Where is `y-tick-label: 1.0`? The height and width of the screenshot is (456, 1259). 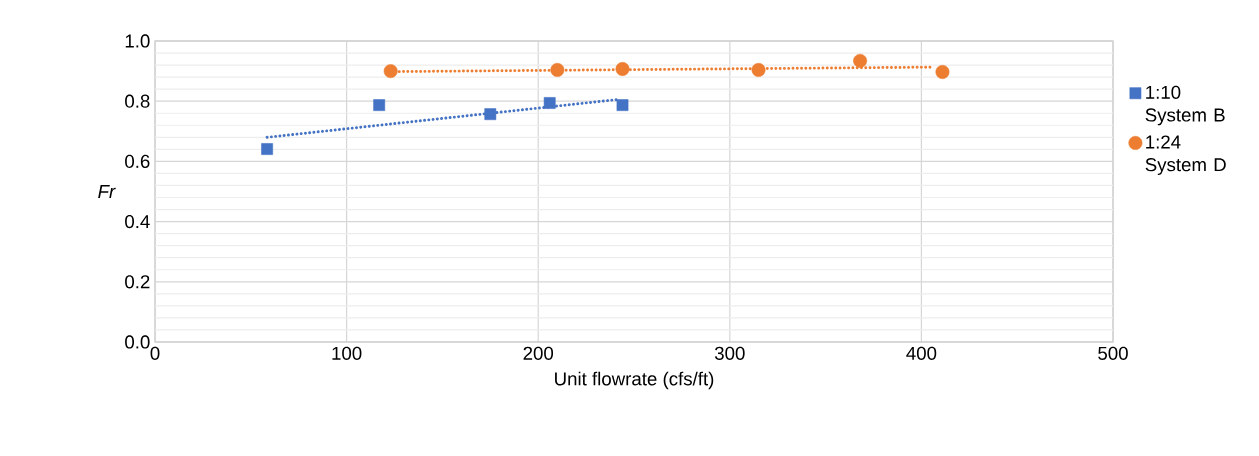
y-tick-label: 1.0 is located at coordinates (137, 41).